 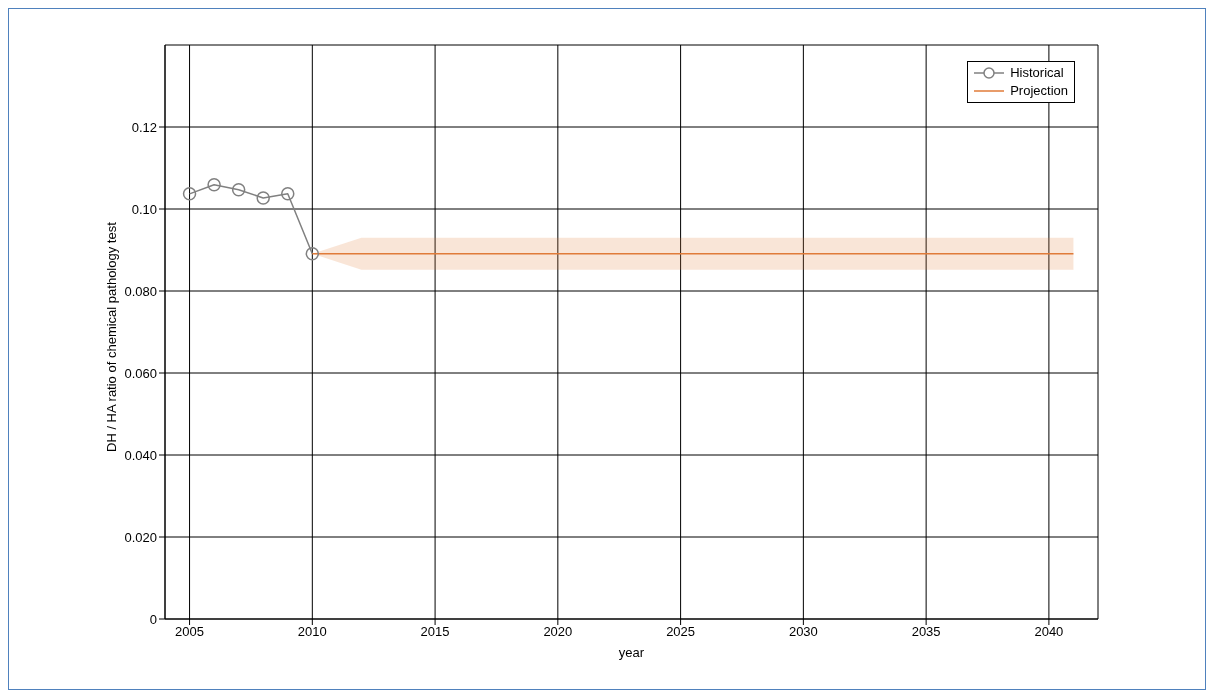 What do you see at coordinates (681, 632) in the screenshot?
I see `x-tick-label: 2025` at bounding box center [681, 632].